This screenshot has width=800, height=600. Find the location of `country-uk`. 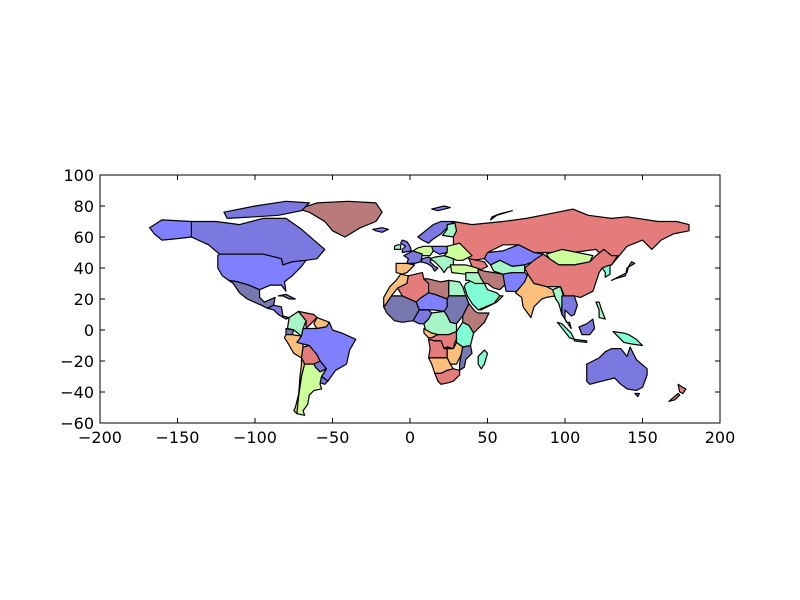

country-uk is located at coordinates (406, 246).